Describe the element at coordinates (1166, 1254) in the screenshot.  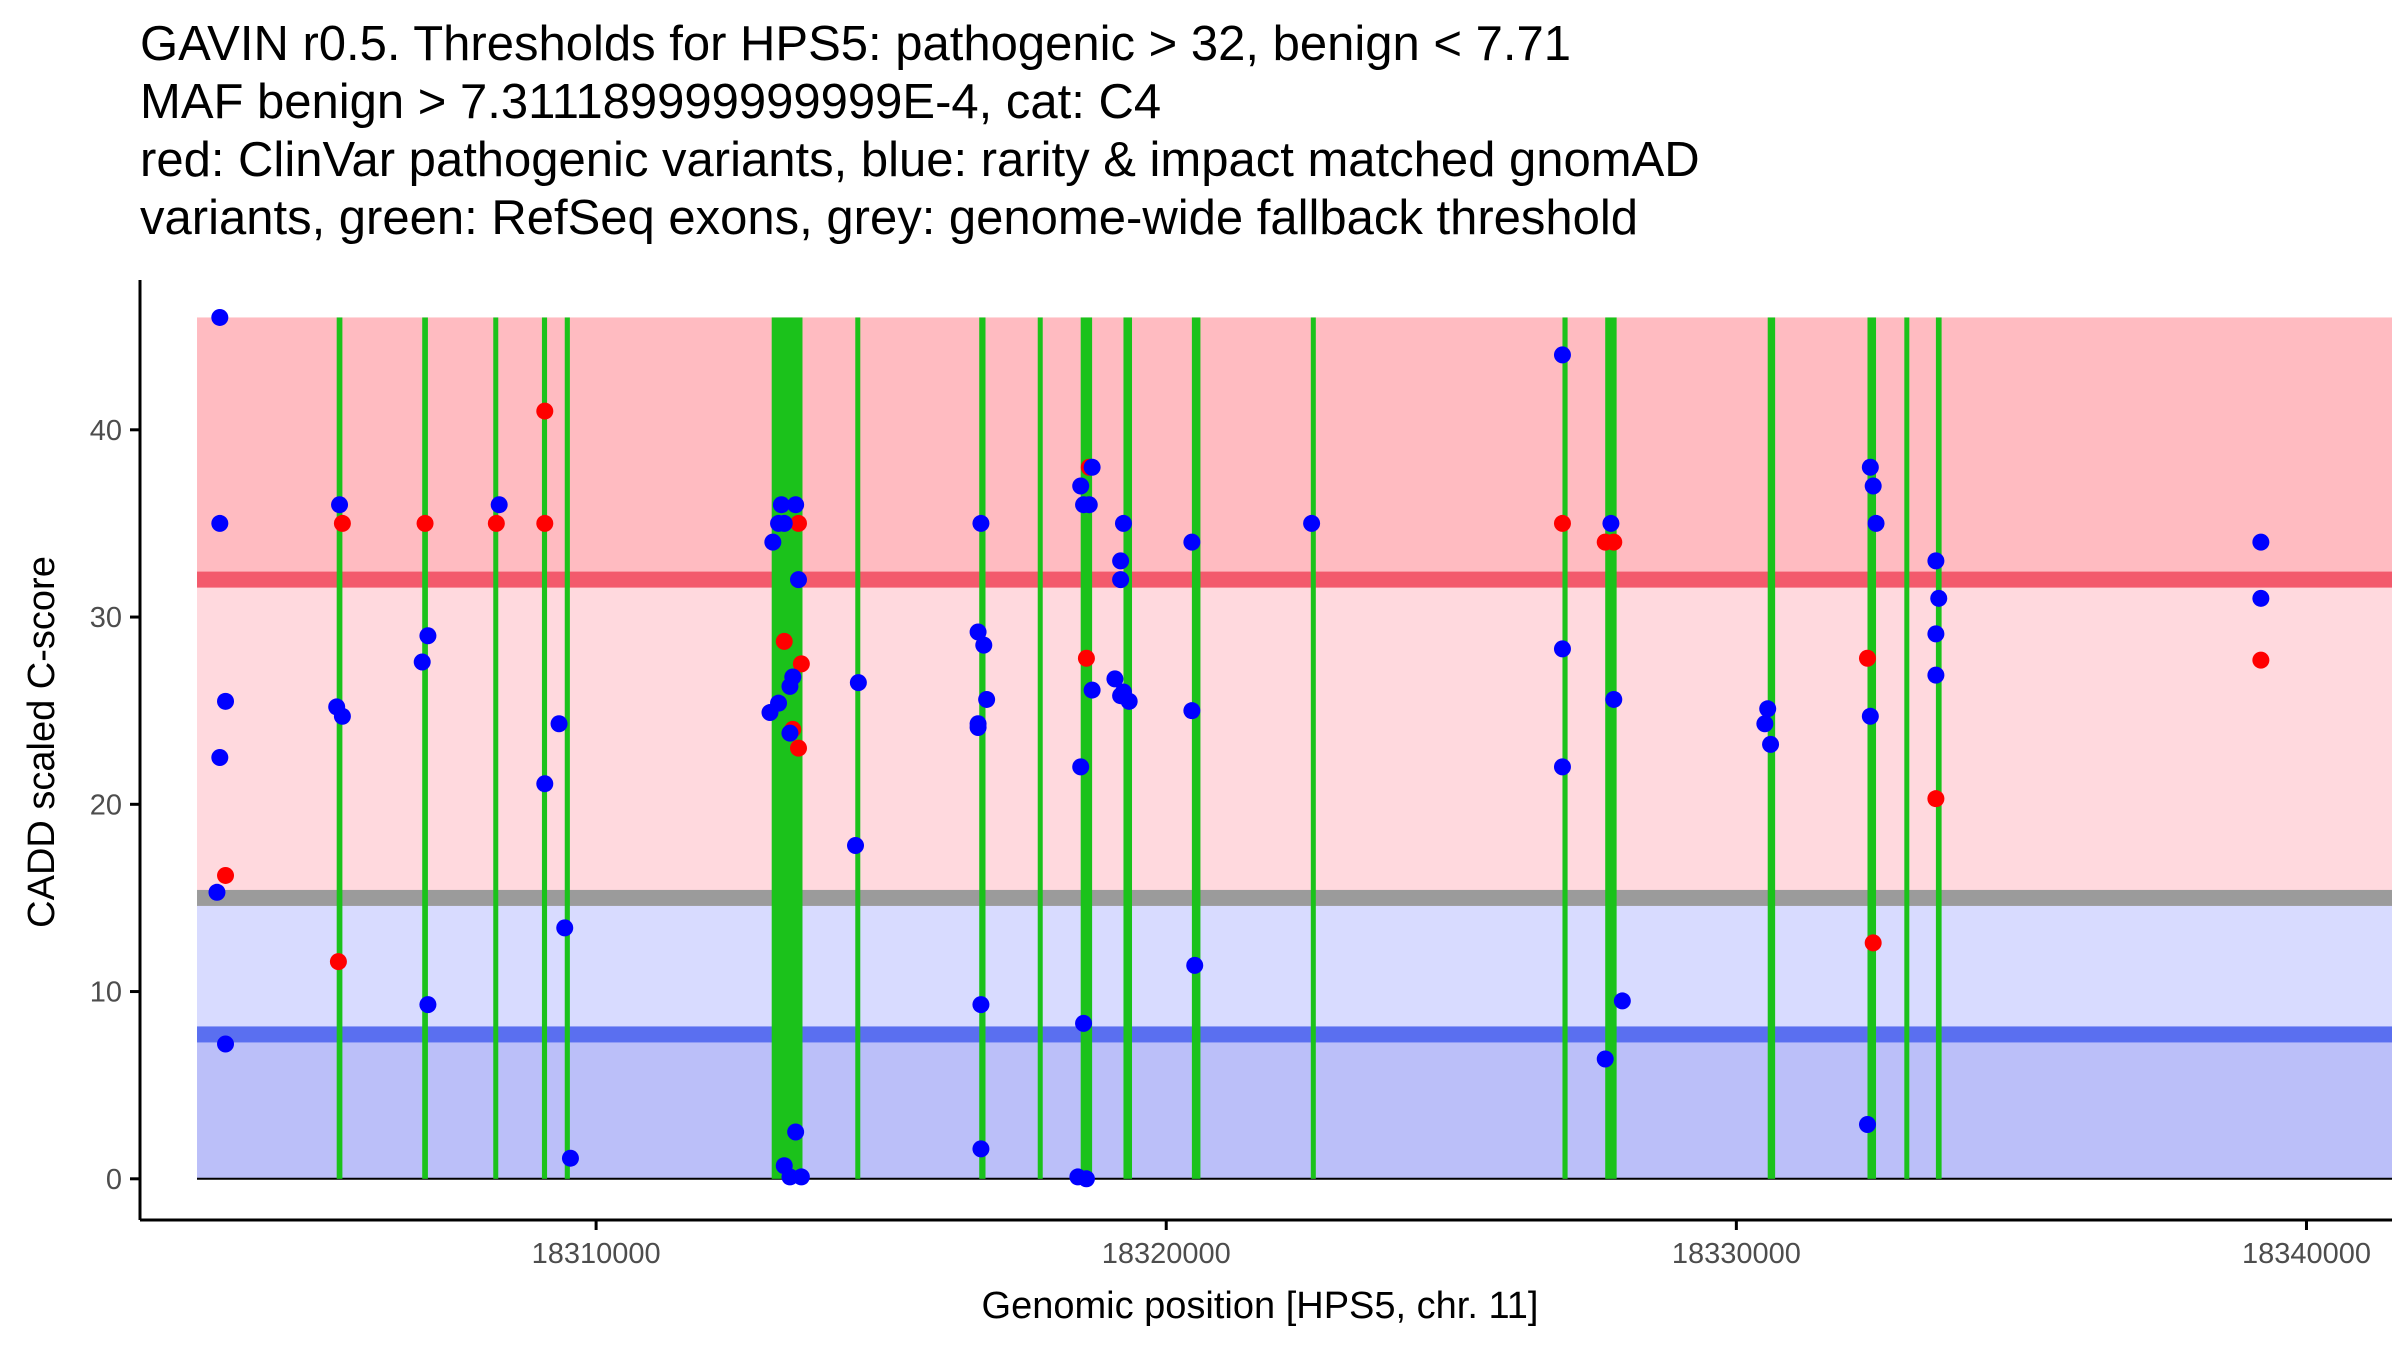
I see `x-tick-label: 18320000` at that location.